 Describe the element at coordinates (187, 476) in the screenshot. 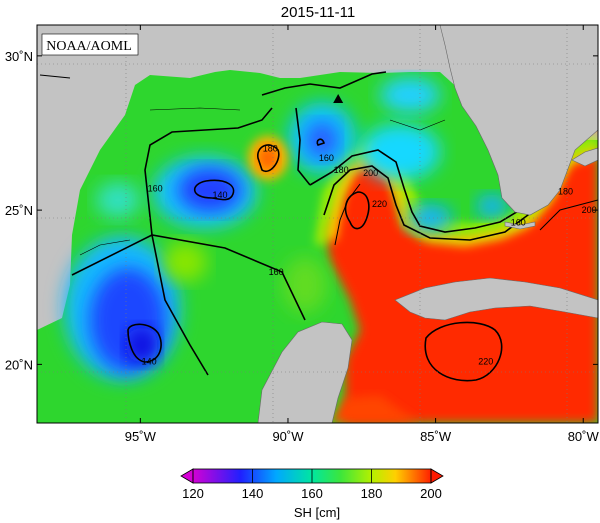

I see `colorbar-left-arrow` at that location.